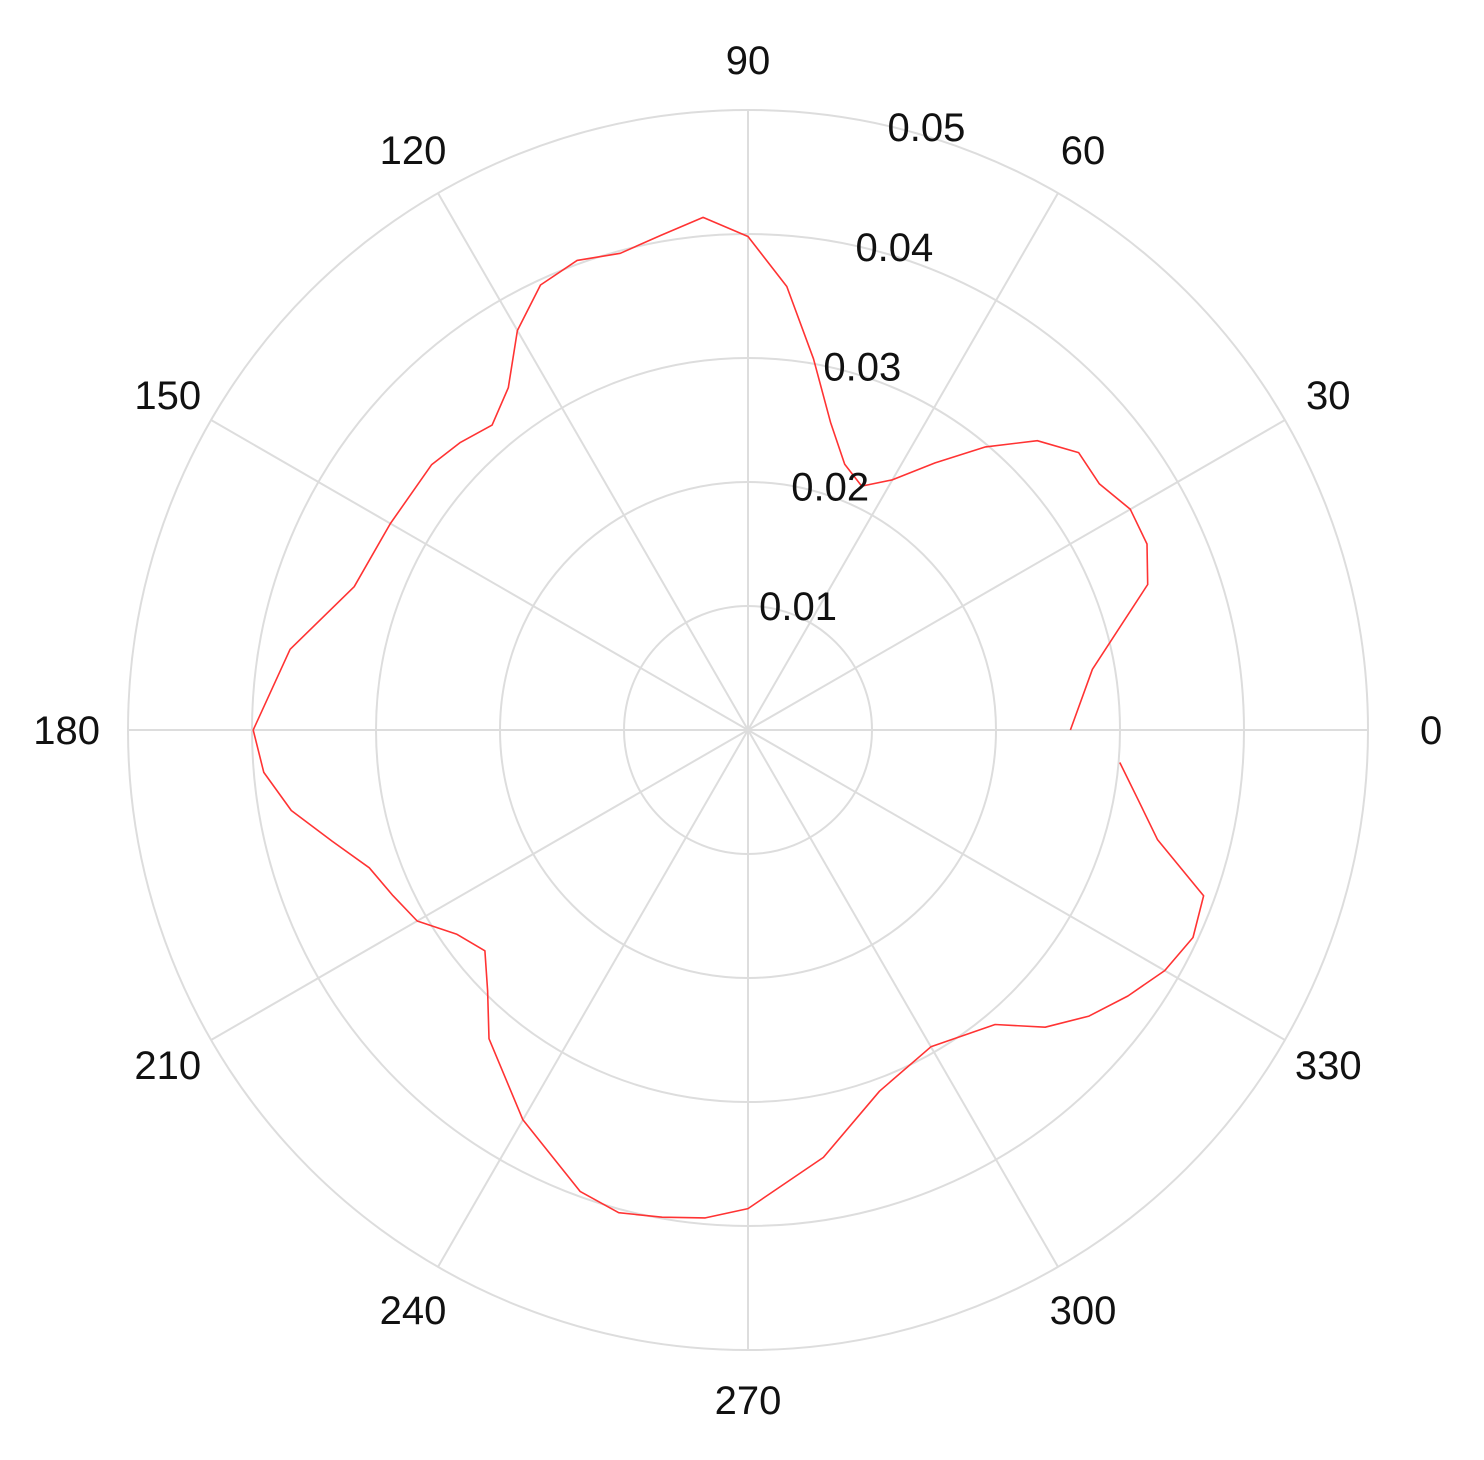 The image size is (1484, 1460). Describe the element at coordinates (1328, 1066) in the screenshot. I see `angle-tick-label: 330` at that location.